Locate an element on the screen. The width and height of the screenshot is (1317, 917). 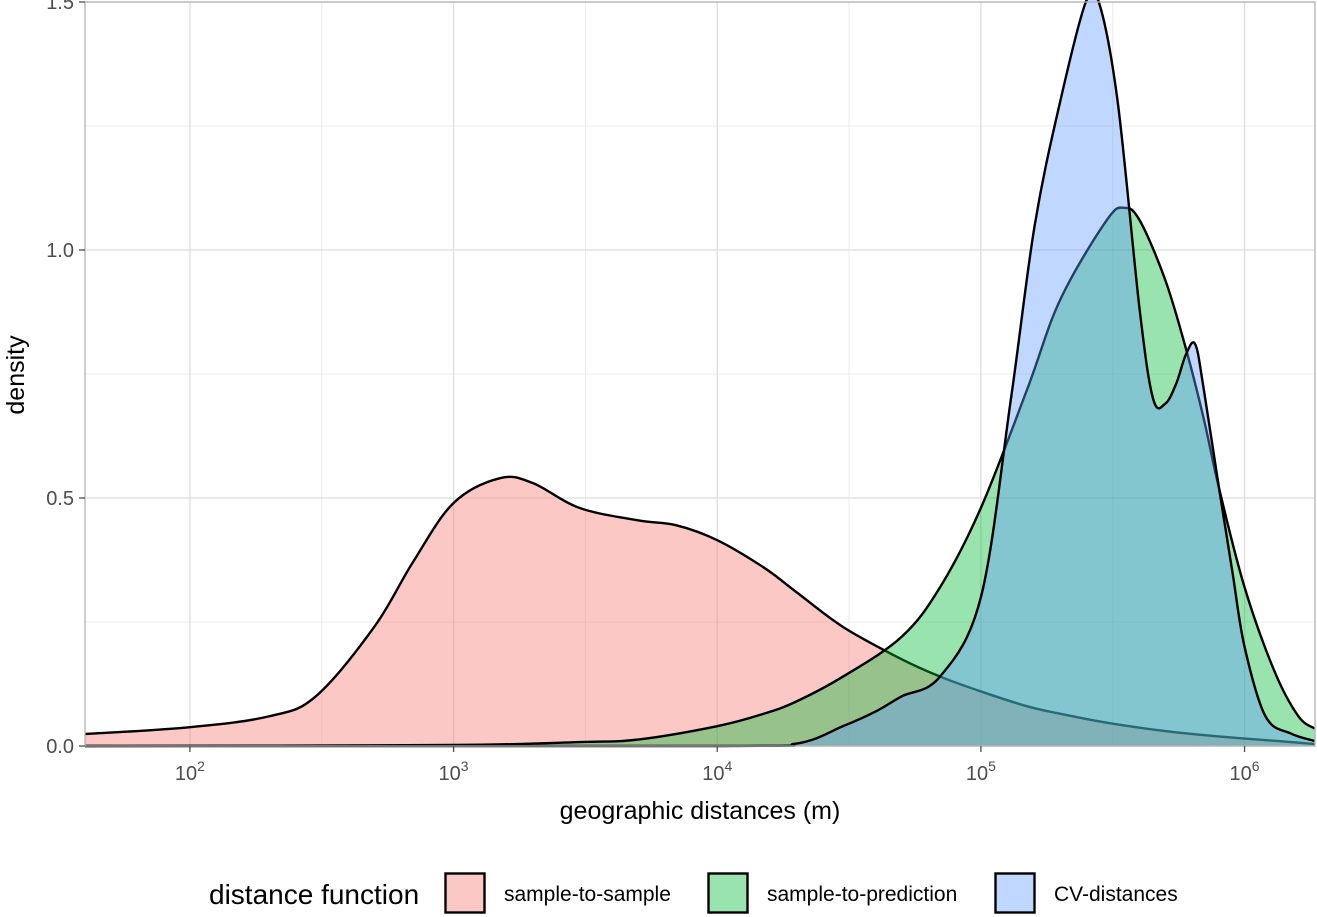
legend-label: sample-to-sample is located at coordinates (587, 894).